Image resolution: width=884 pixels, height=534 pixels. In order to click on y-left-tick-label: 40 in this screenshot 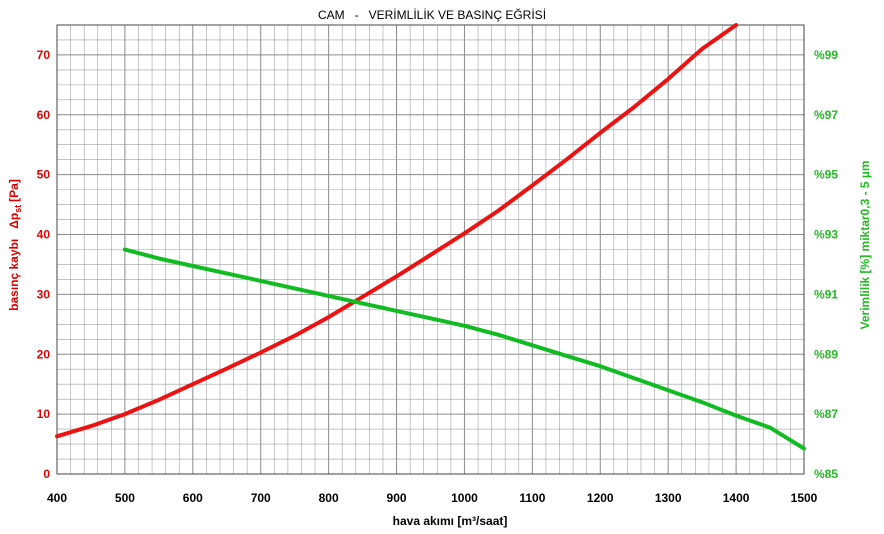, I will do `click(44, 235)`.